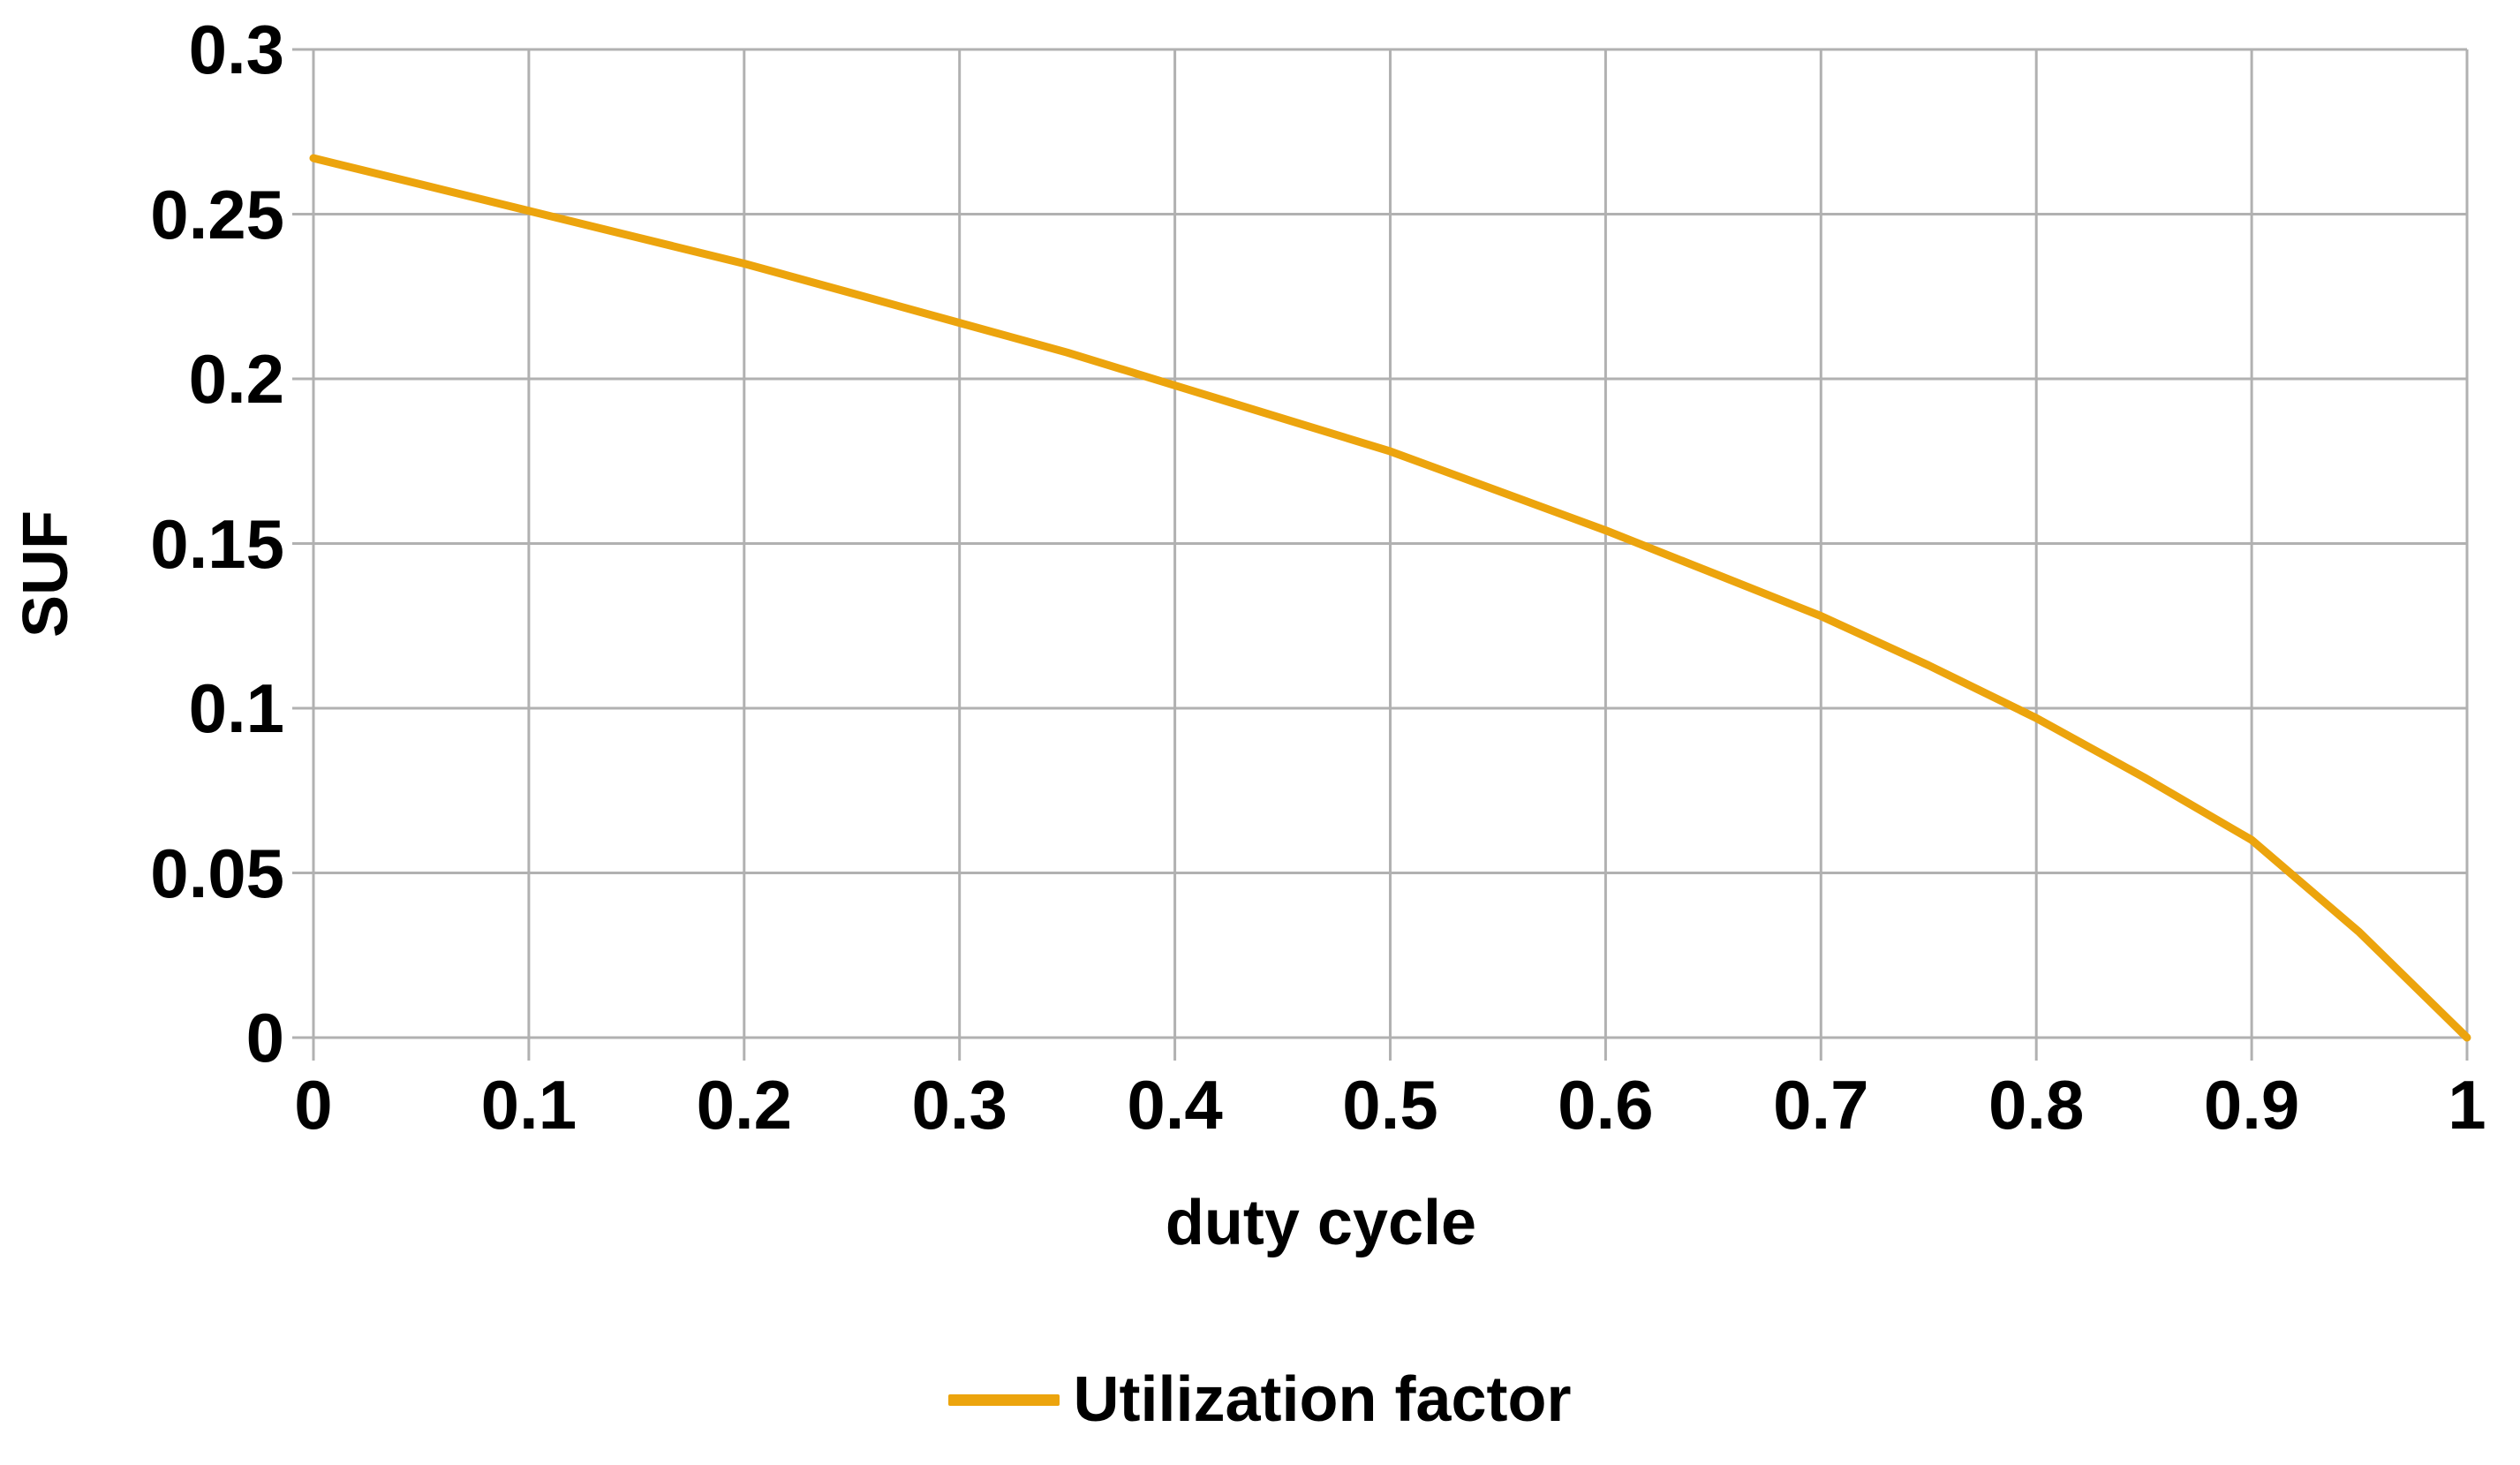 The width and height of the screenshot is (2520, 1465). Describe the element at coordinates (1321, 1223) in the screenshot. I see `x-axis-title: duty cycle` at that location.